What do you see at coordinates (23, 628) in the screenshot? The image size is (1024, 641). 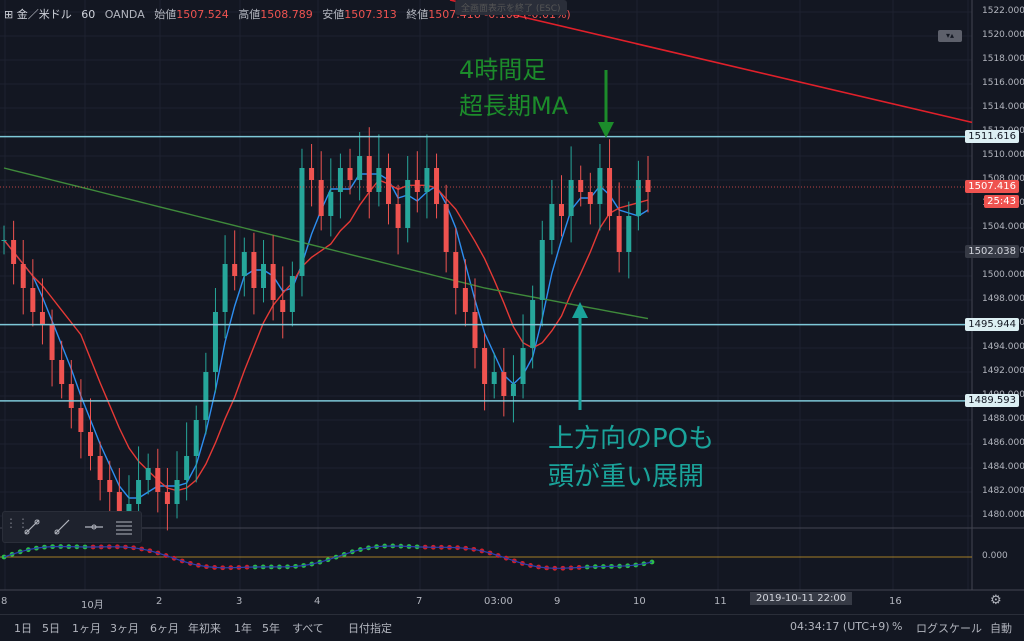 I see `range-button: 1日` at bounding box center [23, 628].